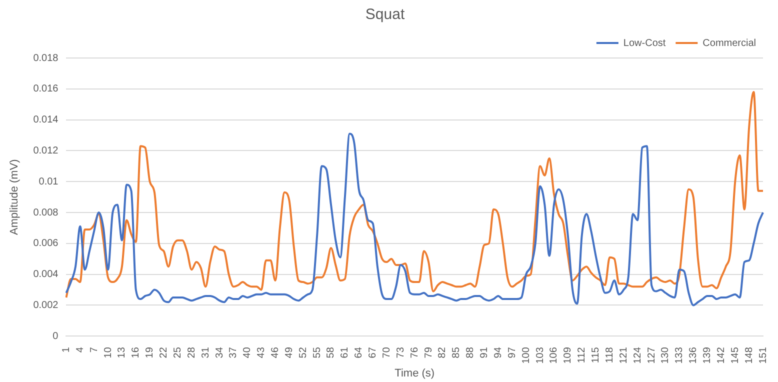 This screenshot has width=778, height=382. What do you see at coordinates (596, 355) in the screenshot?
I see `x-tick-label: 115` at bounding box center [596, 355].